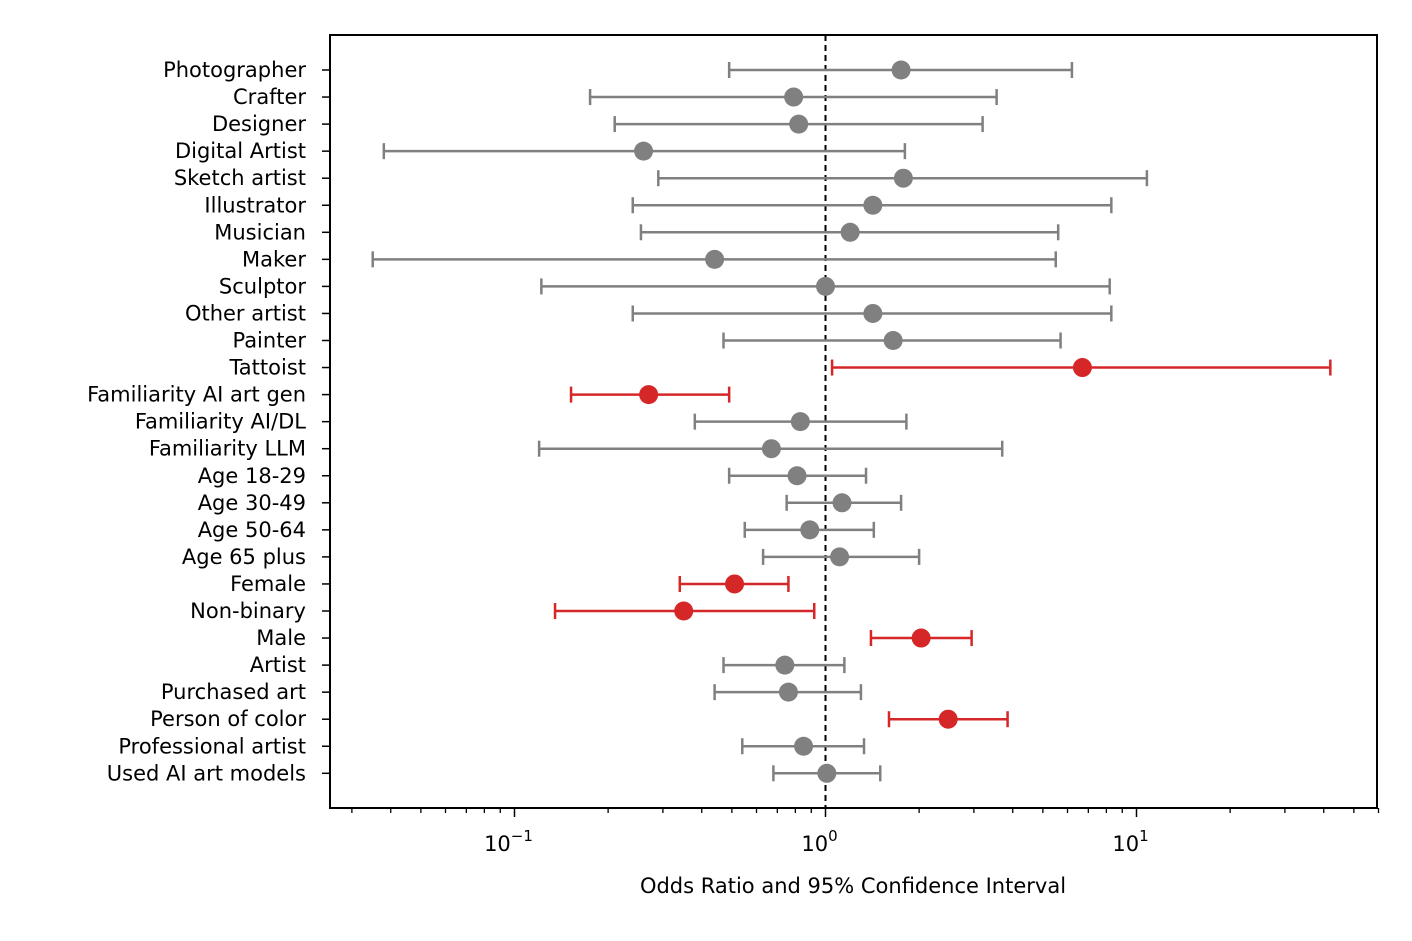 The image size is (1412, 941). What do you see at coordinates (196, 395) in the screenshot?
I see `y-tick-label: Familiarity AI art gen` at bounding box center [196, 395].